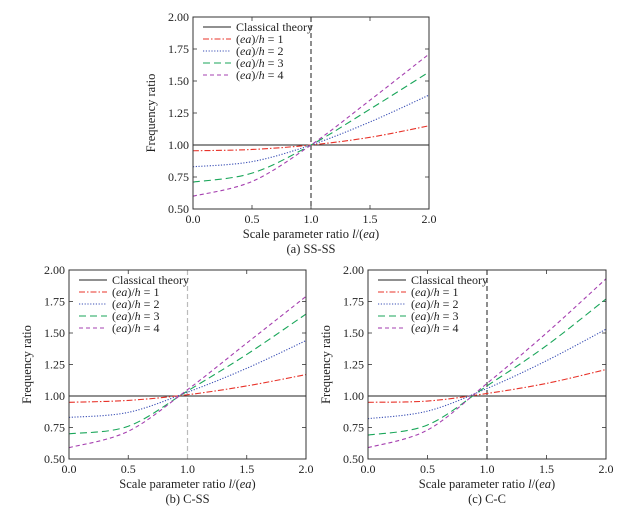  What do you see at coordinates (187, 499) in the screenshot?
I see `subplot-caption: (b) C-SS` at bounding box center [187, 499].